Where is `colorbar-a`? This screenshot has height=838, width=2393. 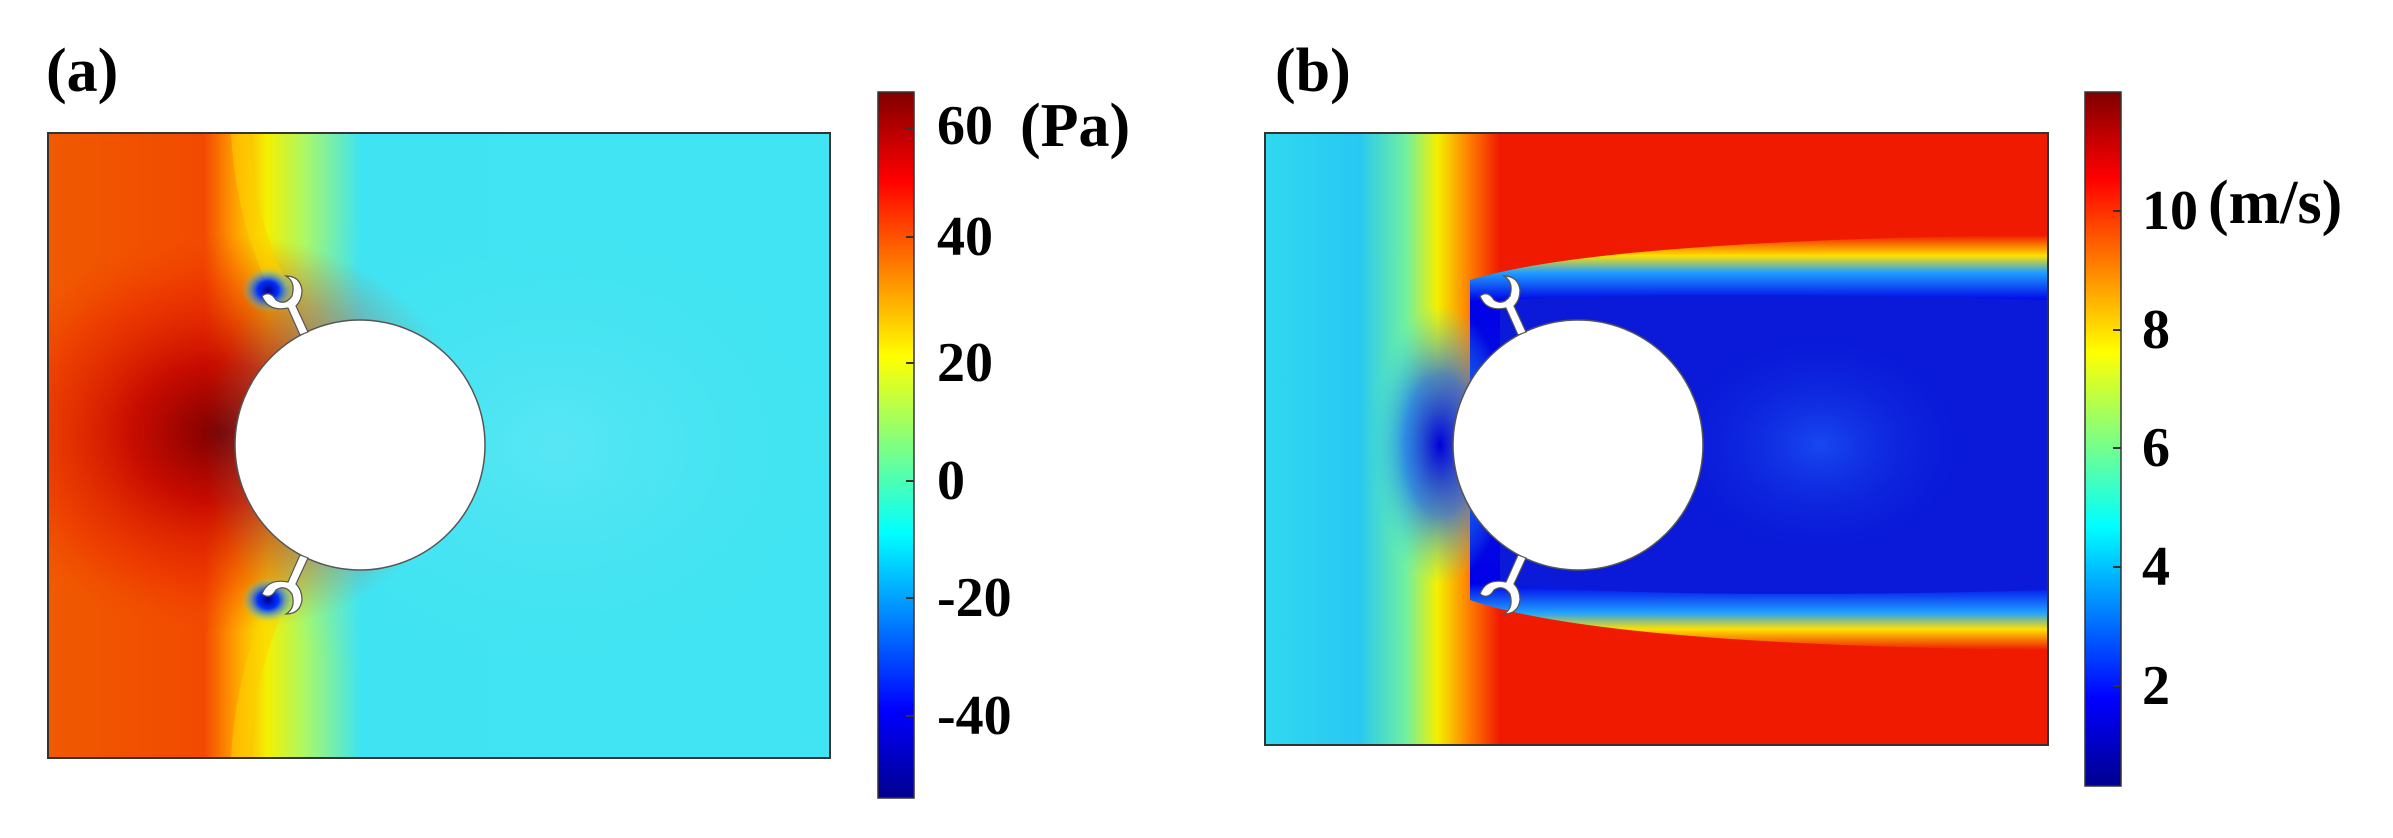 colorbar-a is located at coordinates (896, 445).